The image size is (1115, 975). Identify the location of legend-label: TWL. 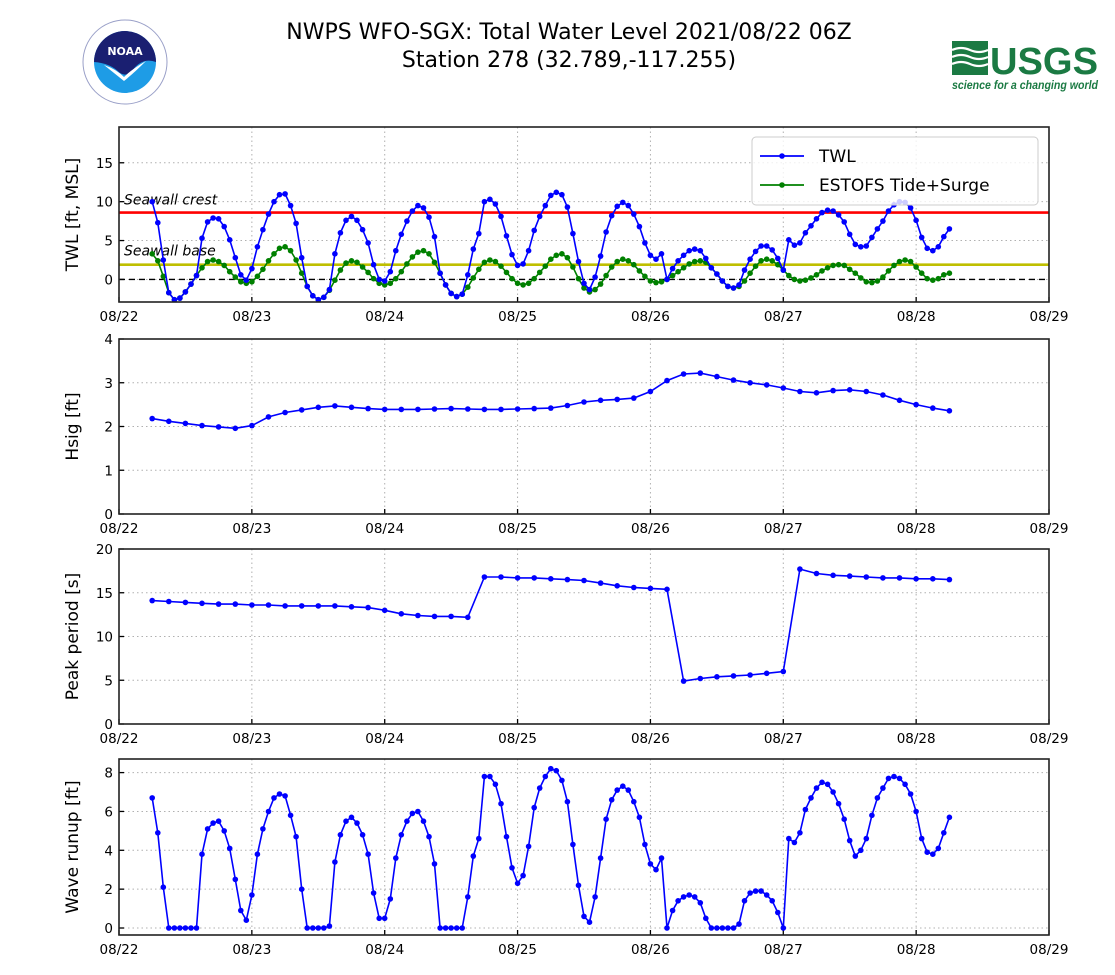
(837, 157).